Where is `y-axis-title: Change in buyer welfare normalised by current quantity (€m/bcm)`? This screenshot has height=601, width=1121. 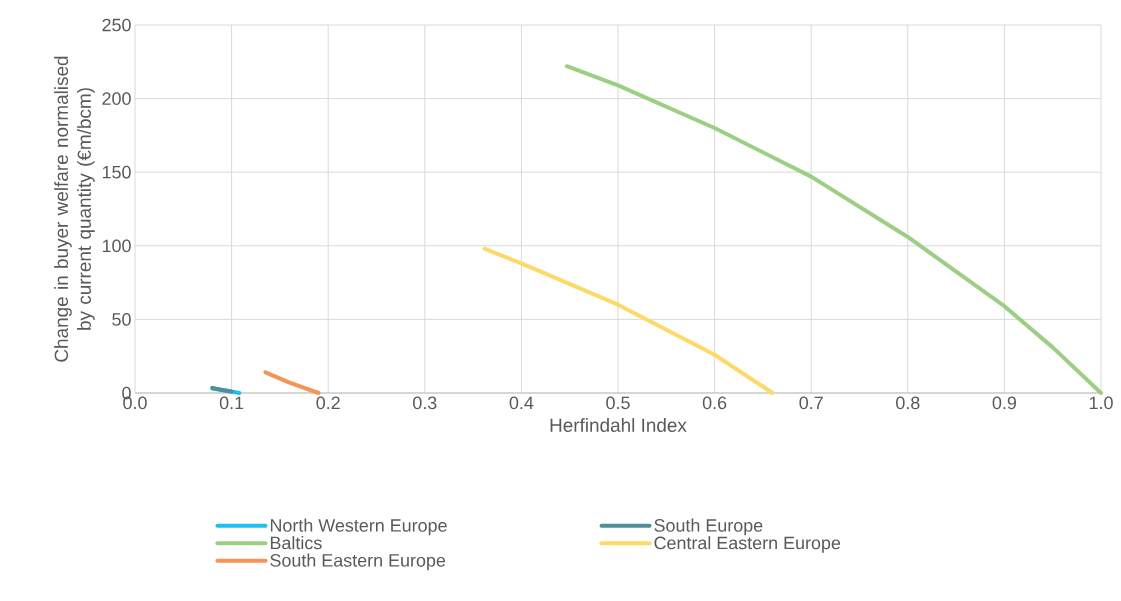 y-axis-title: Change in buyer welfare normalised by current quantity (€m/bcm) is located at coordinates (74, 209).